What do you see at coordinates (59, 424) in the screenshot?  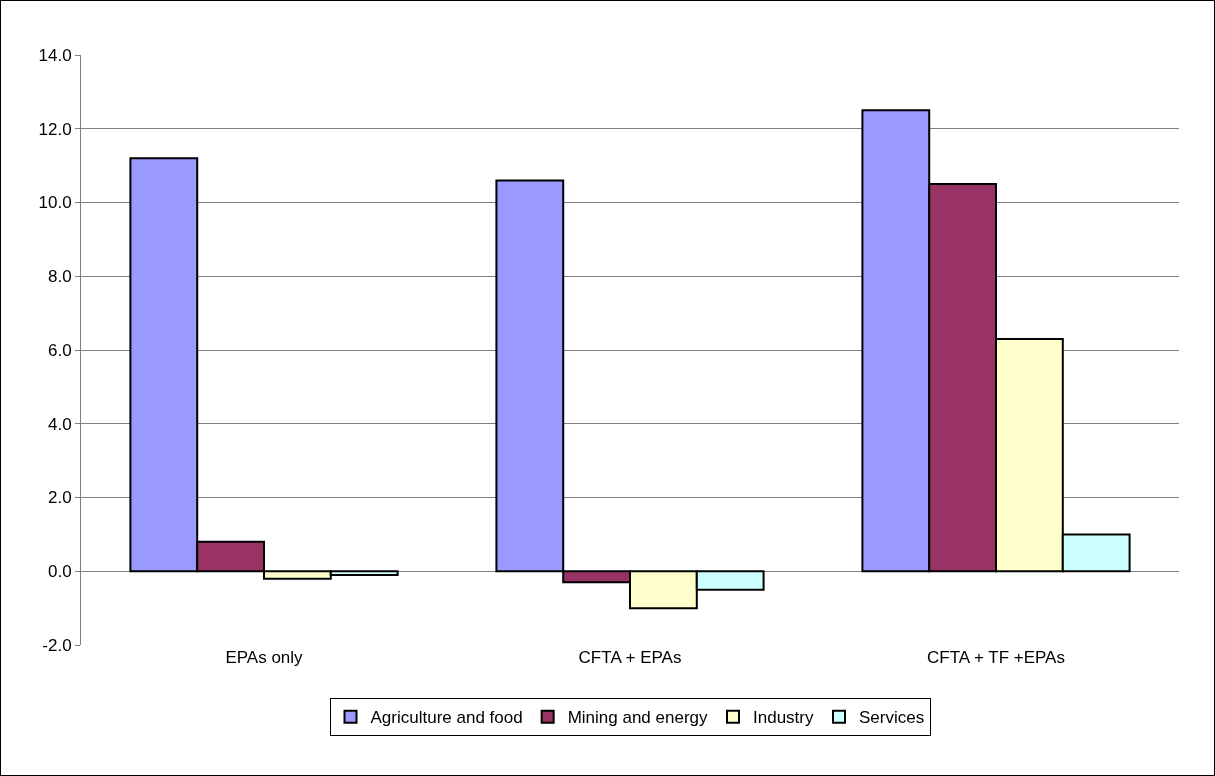 I see `y-tick-label: 4.0` at bounding box center [59, 424].